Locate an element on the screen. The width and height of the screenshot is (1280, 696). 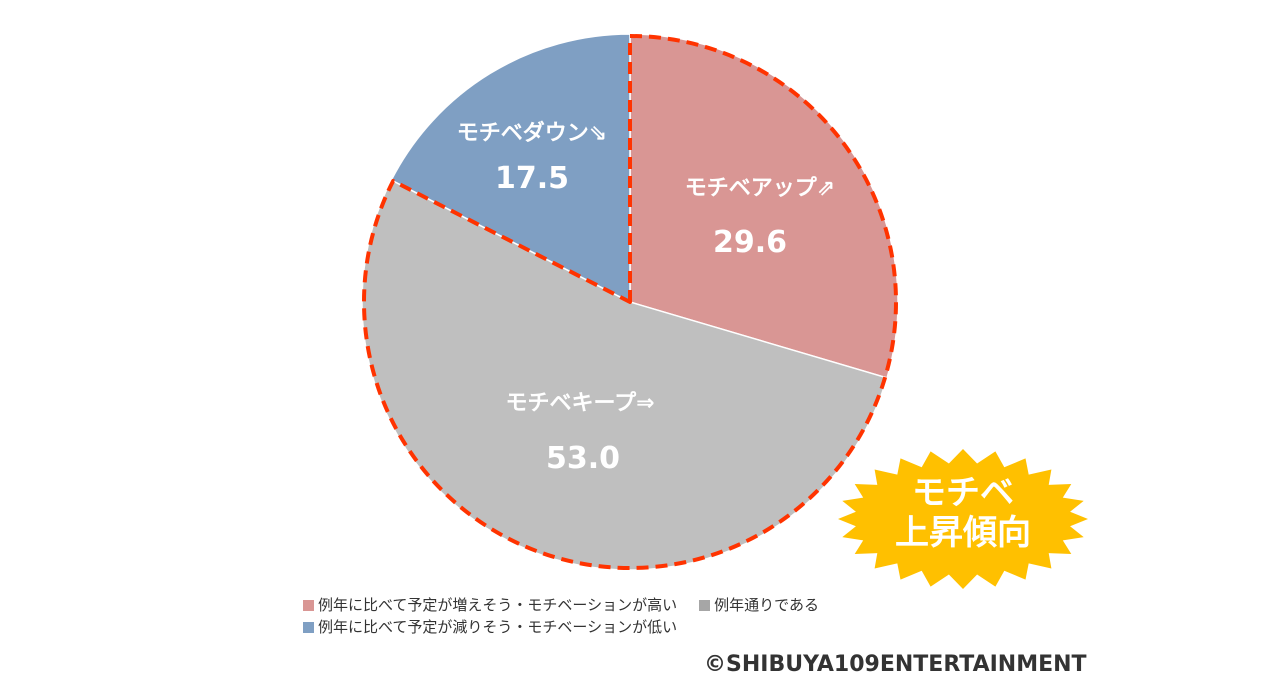
trend-badge: モチベ 上昇傾向 is located at coordinates (963, 519).